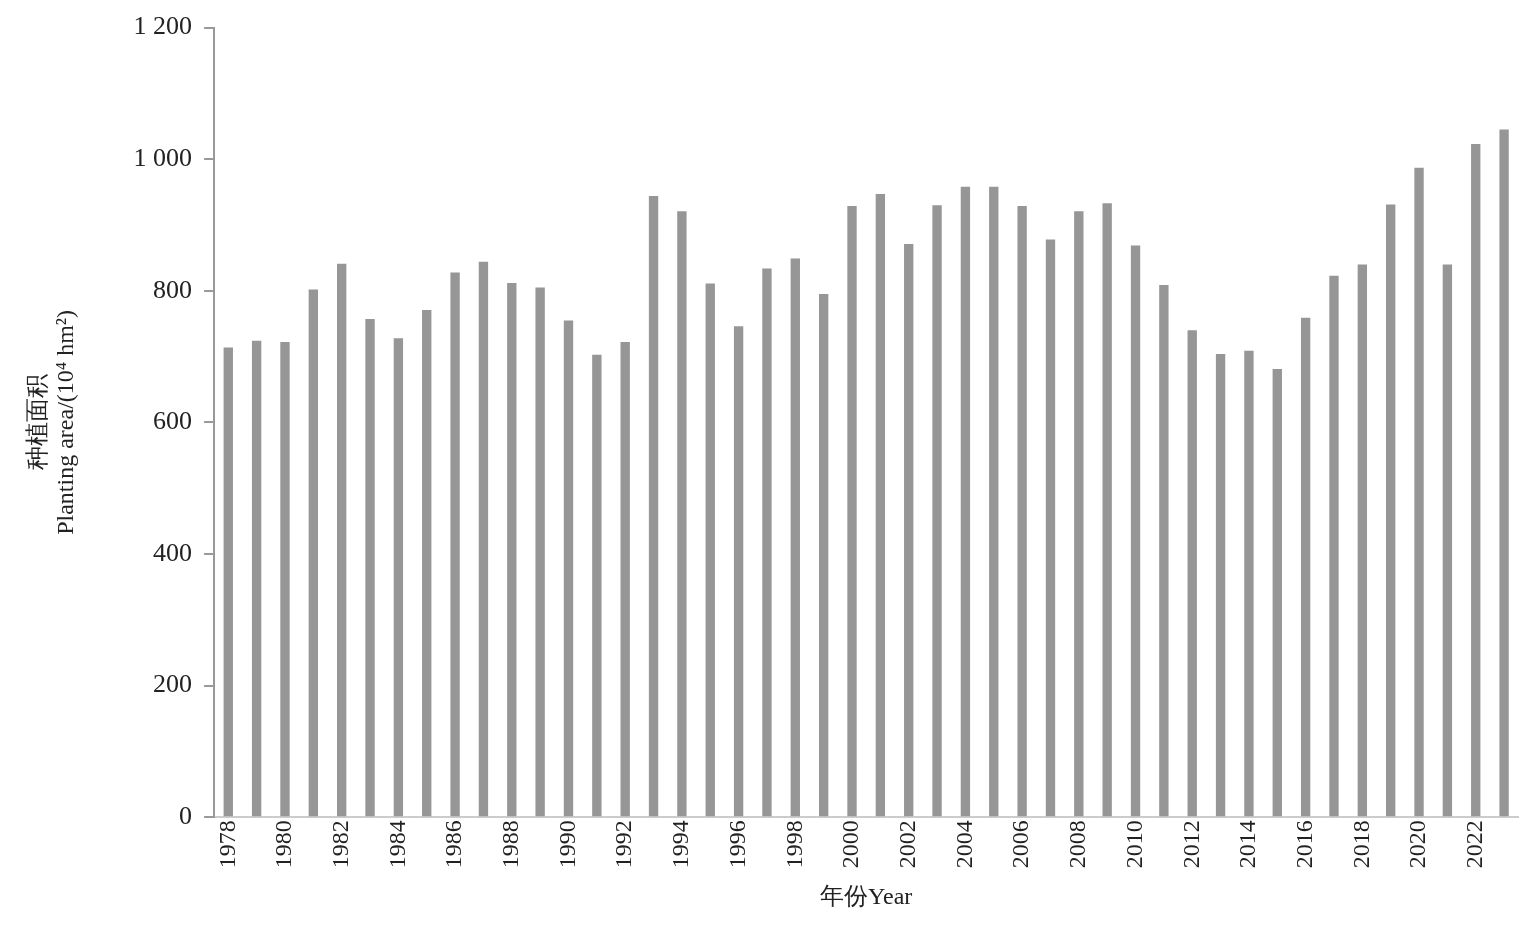 This screenshot has height=926, width=1536. Describe the element at coordinates (1247, 844) in the screenshot. I see `x-tick-label: 2014` at that location.